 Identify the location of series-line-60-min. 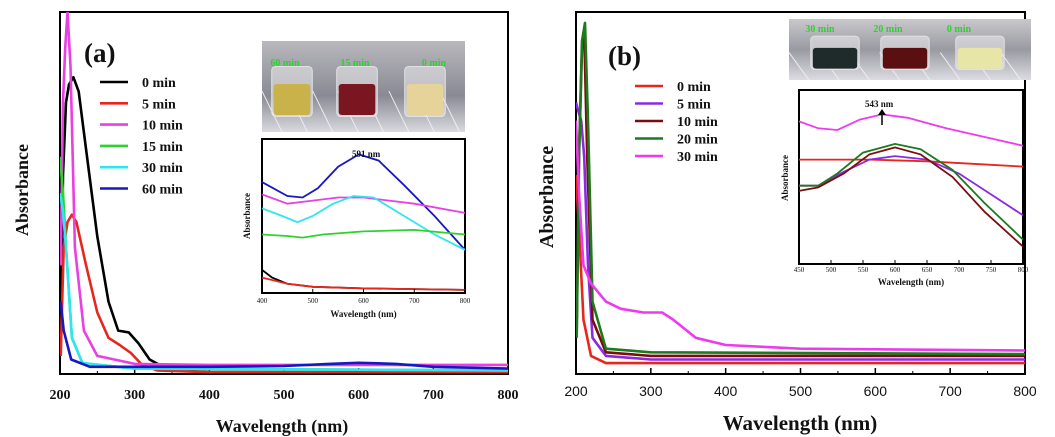
(284, 335).